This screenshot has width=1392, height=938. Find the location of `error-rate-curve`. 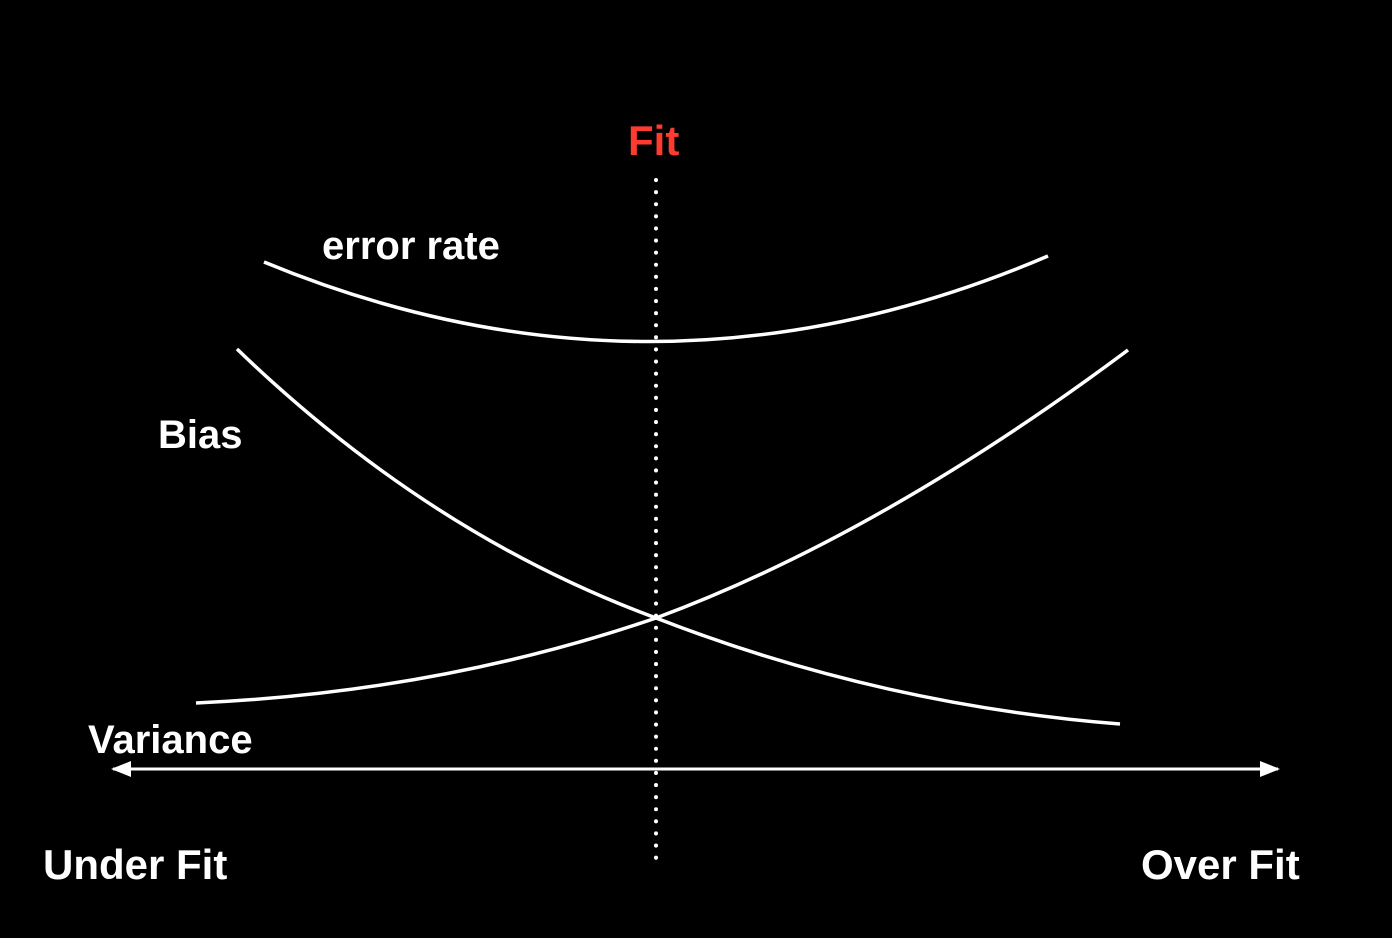

error-rate-curve is located at coordinates (656, 299).